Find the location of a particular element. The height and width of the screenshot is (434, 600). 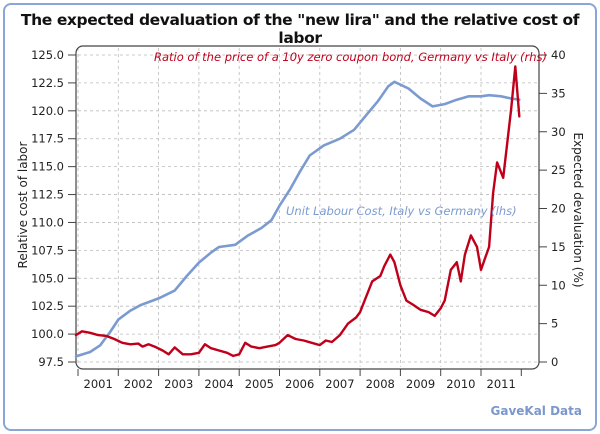

y-axis-label: Relative cost of labor is located at coordinates (23, 205).